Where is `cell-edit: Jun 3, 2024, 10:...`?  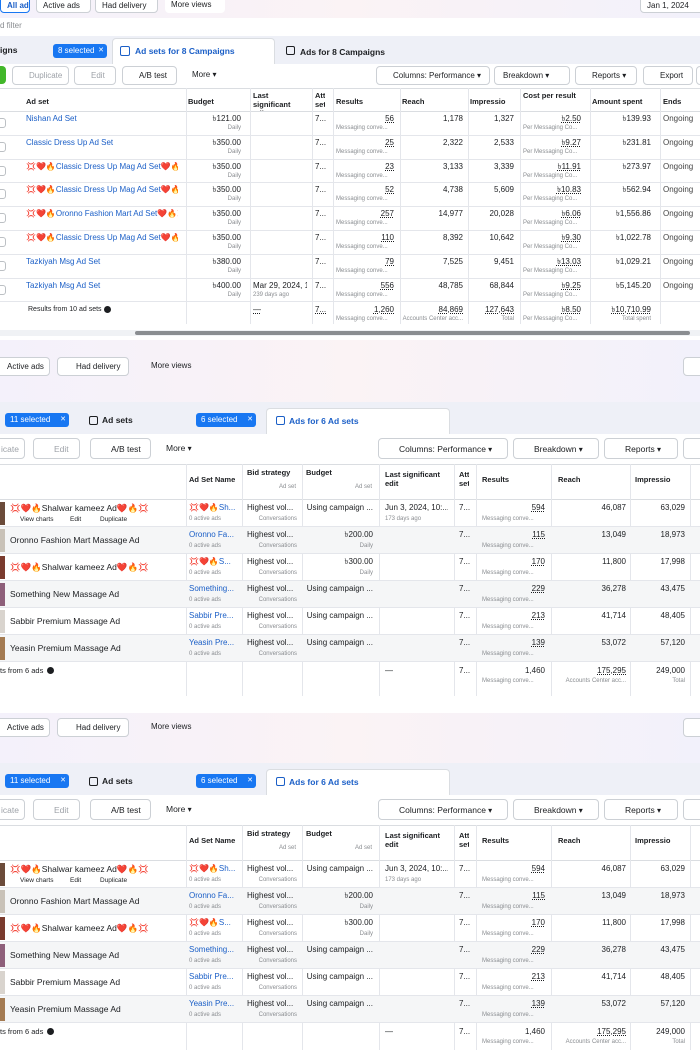
cell-edit: Jun 3, 2024, 10:... is located at coordinates (416, 868).